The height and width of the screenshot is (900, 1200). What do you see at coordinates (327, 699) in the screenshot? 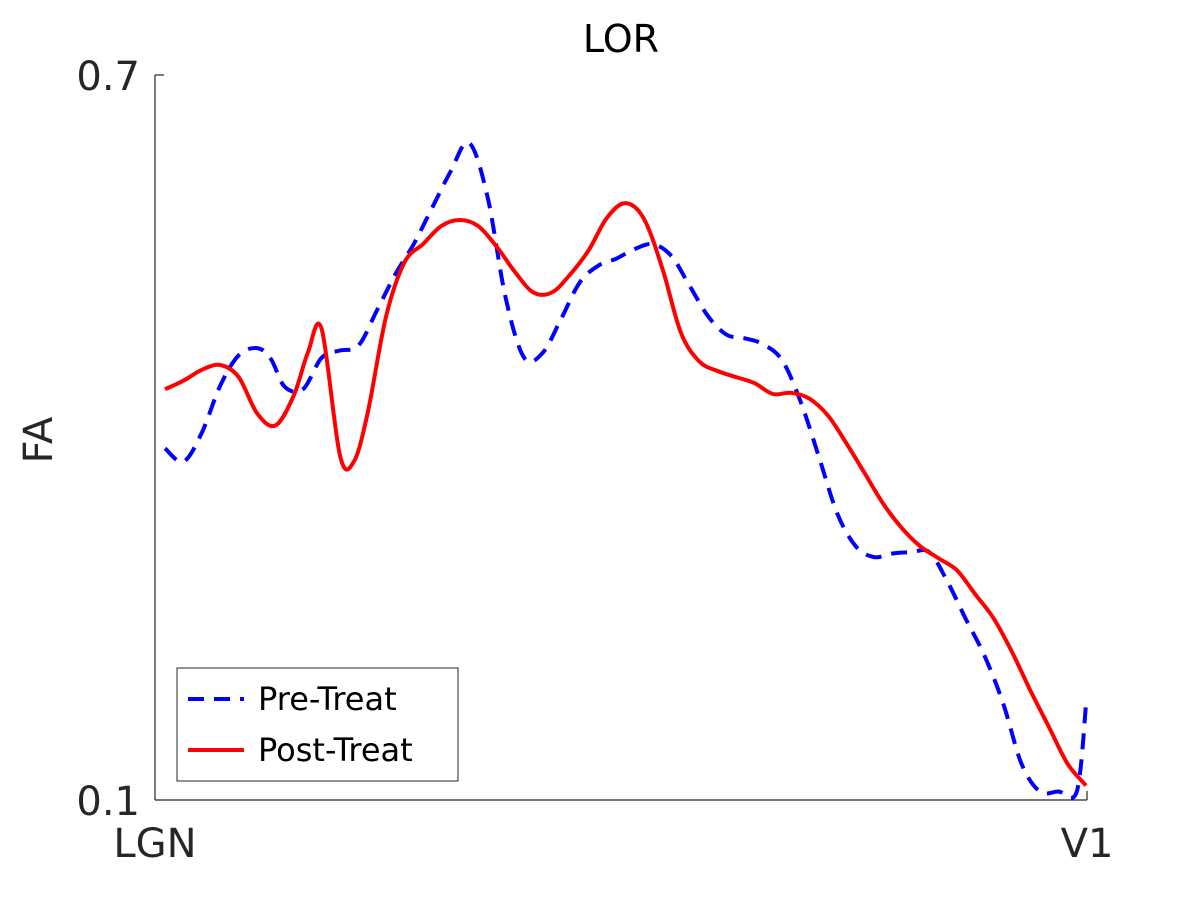
I see `legend-label-pre-treat: Pre-Treat` at bounding box center [327, 699].